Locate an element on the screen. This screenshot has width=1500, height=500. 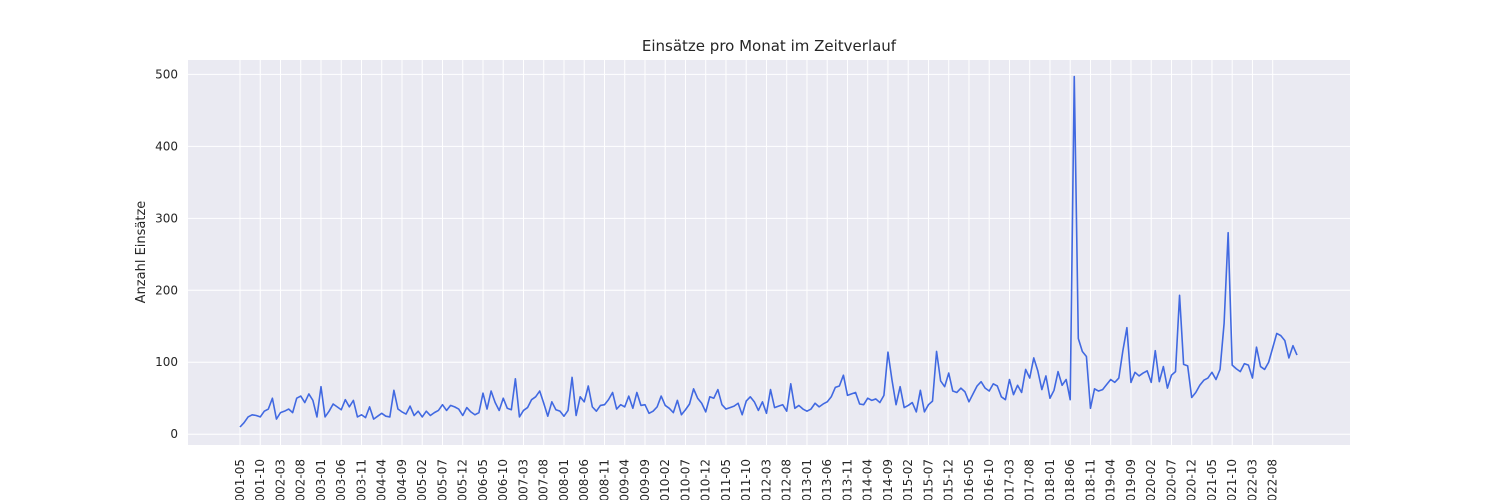
x-tick-label: 2004-04 is located at coordinates (382, 479).